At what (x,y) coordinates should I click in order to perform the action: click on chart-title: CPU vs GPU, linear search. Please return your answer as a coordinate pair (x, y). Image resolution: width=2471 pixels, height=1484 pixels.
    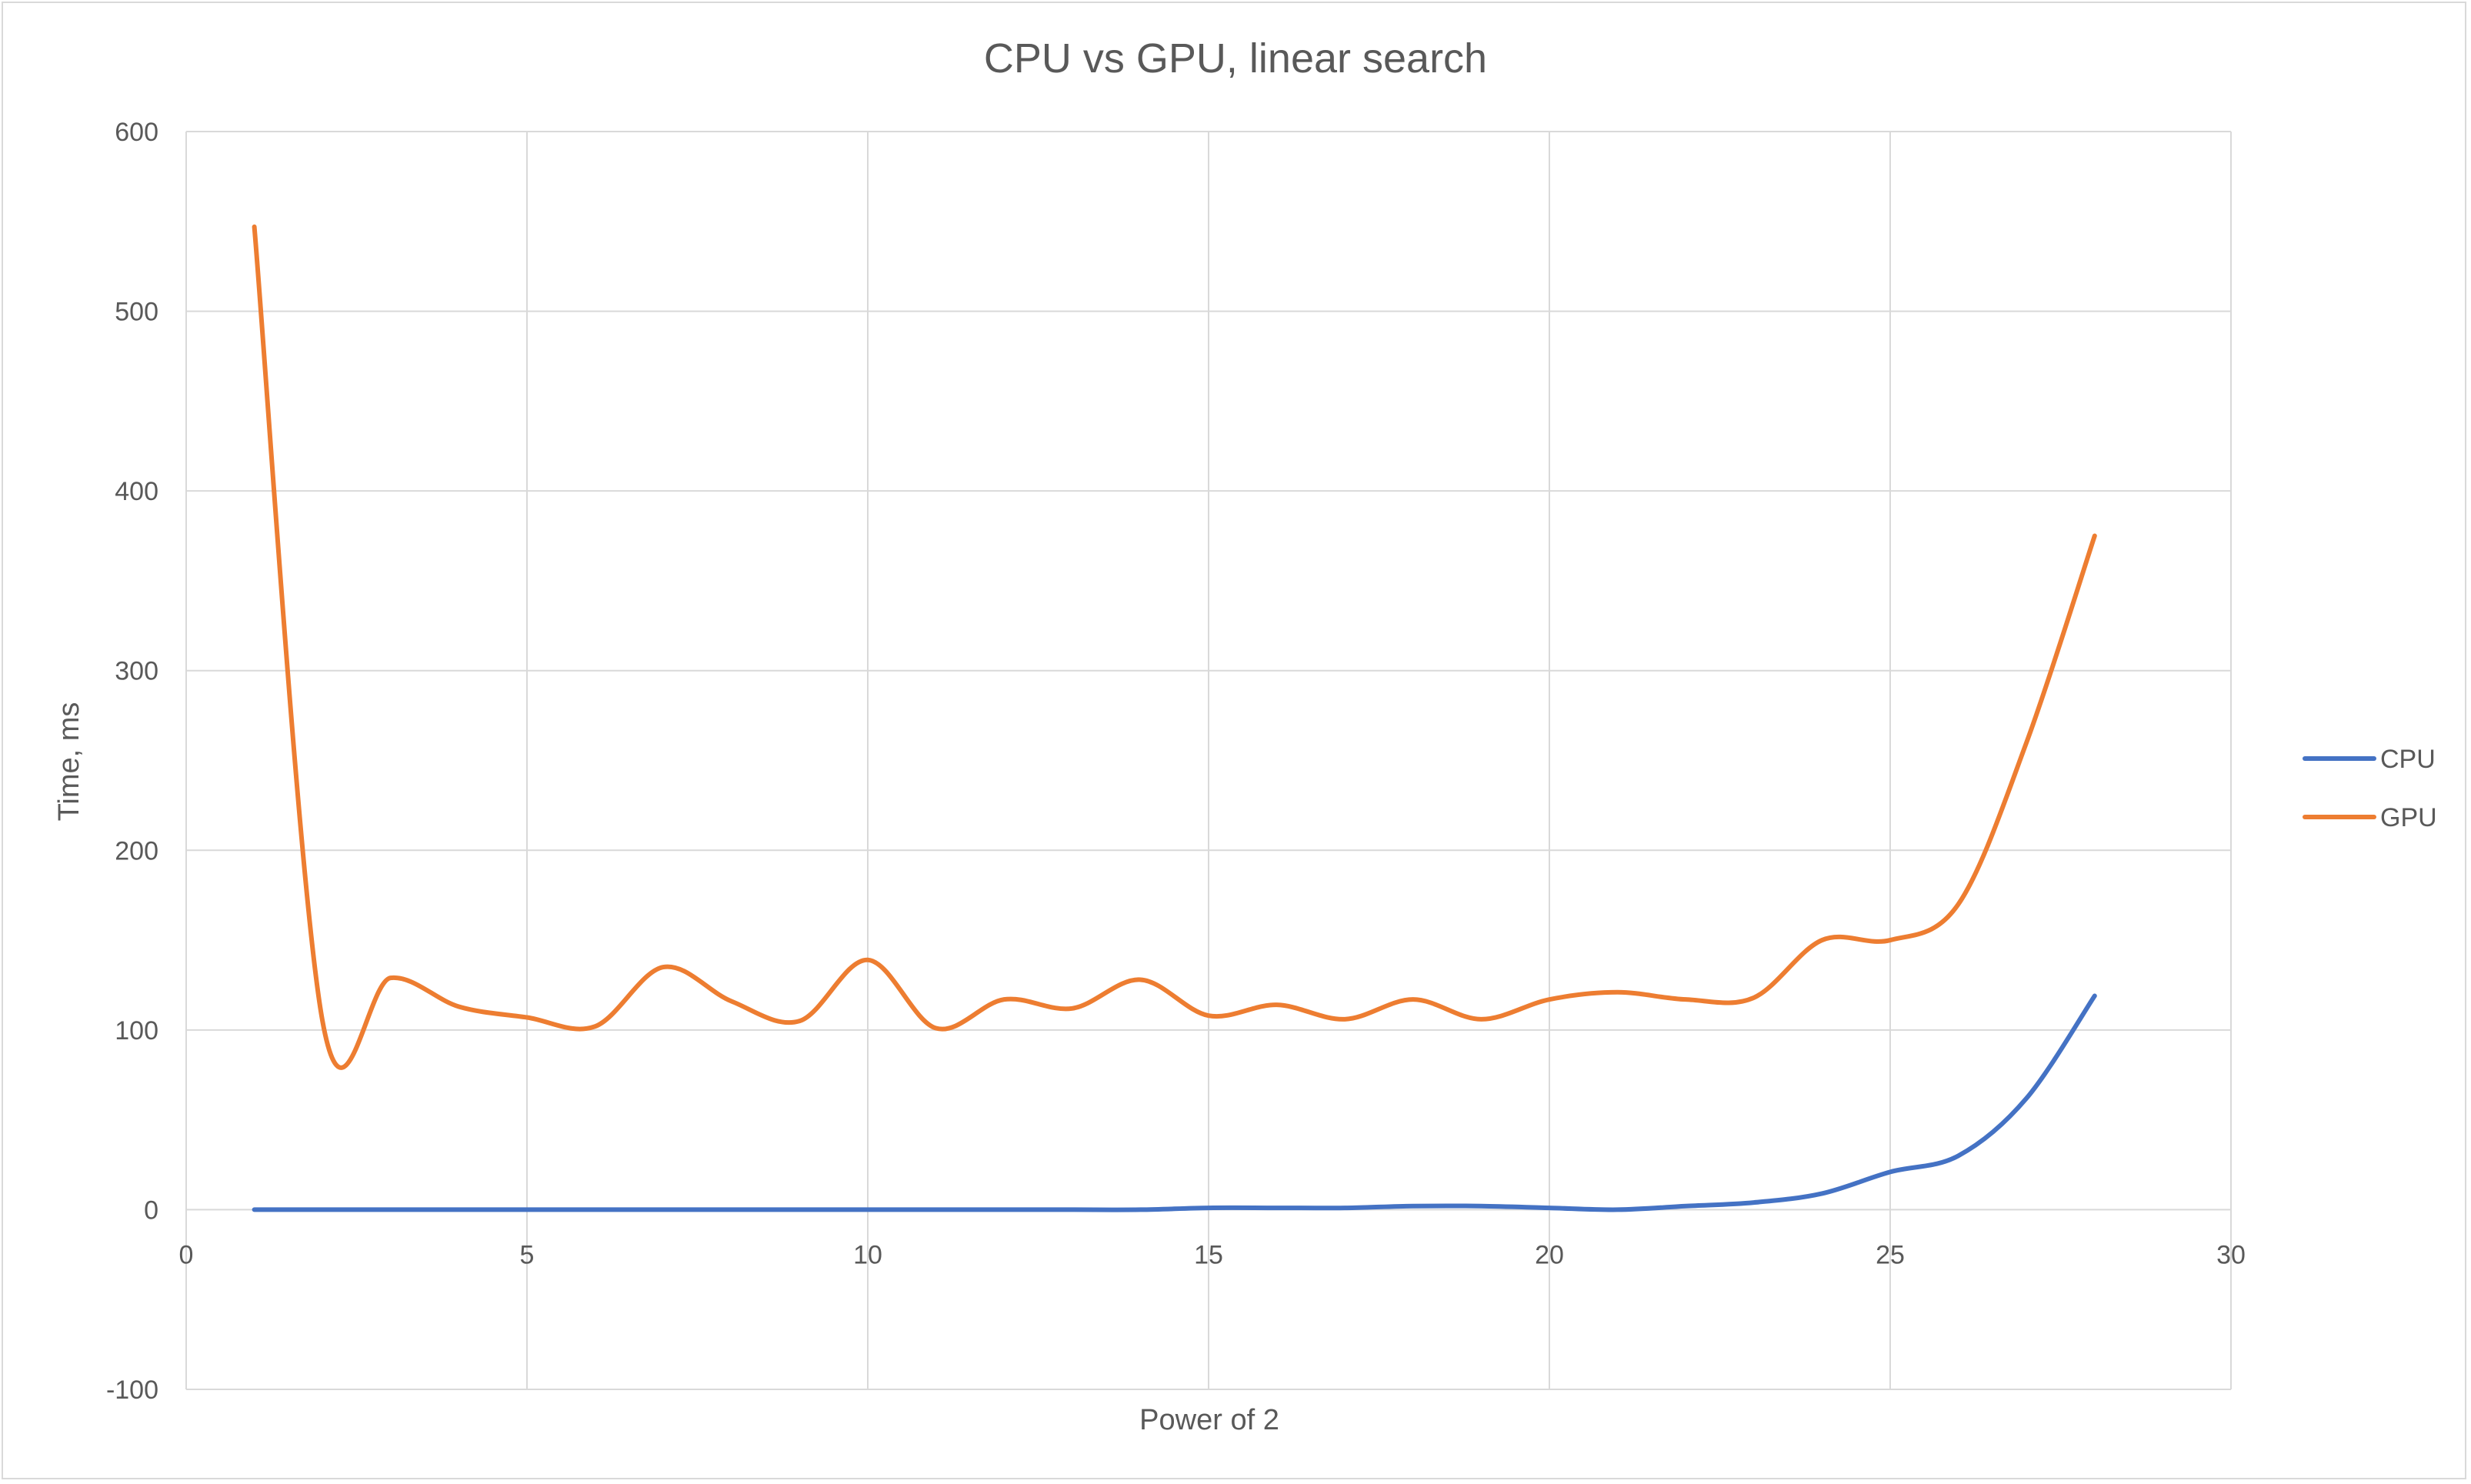
    Looking at the image, I should click on (1235, 59).